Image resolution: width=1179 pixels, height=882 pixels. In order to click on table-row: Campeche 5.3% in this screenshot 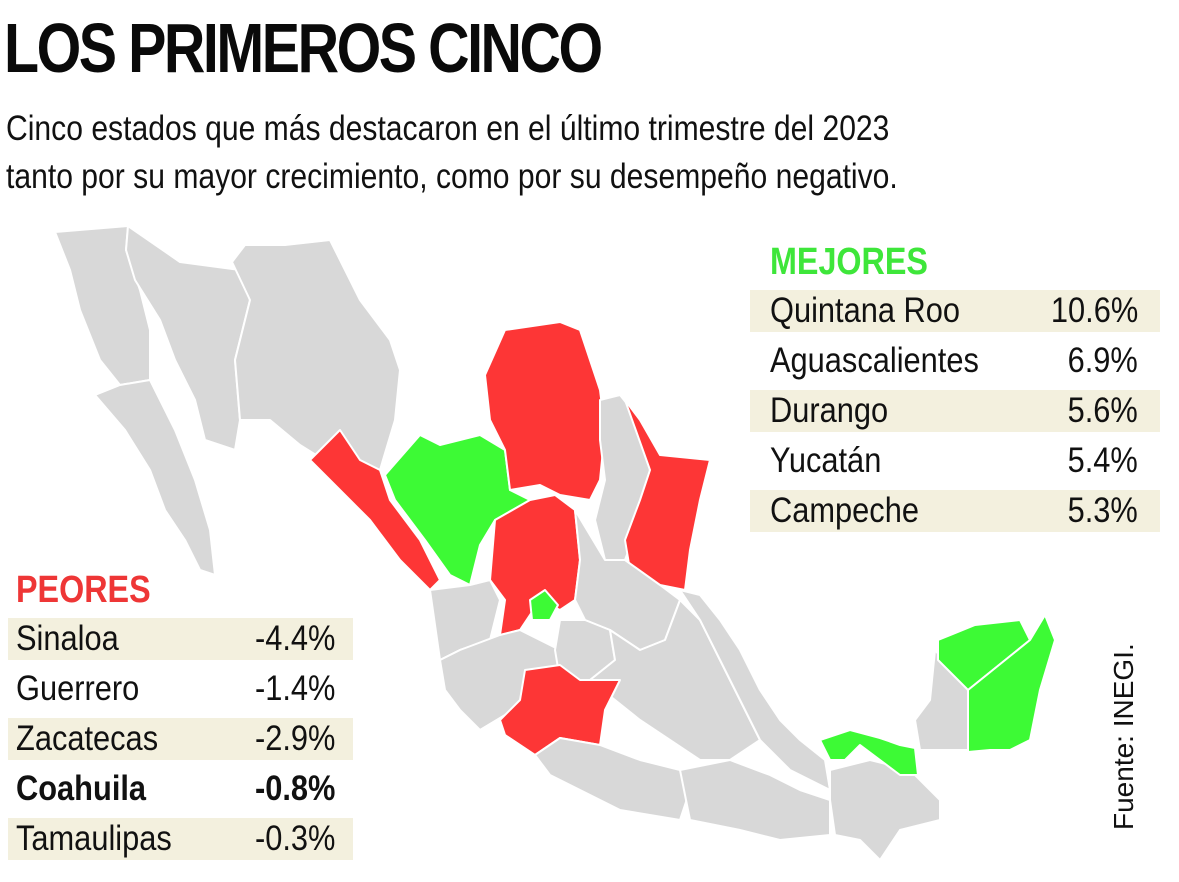, I will do `click(955, 511)`.